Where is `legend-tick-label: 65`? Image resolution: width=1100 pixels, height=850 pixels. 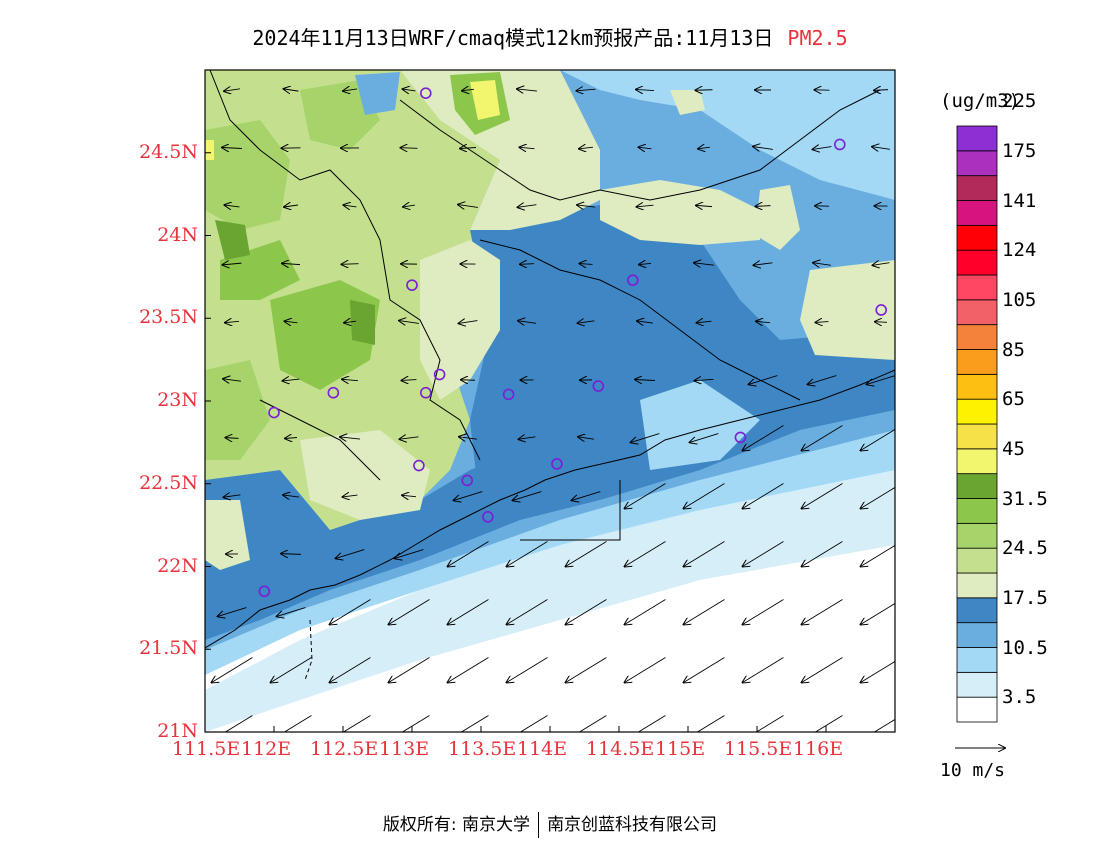 legend-tick-label: 65 is located at coordinates (1013, 399).